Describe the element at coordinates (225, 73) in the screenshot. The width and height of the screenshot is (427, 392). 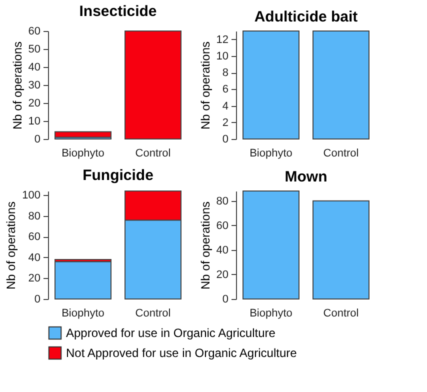
I see `y-tick-label: 8` at that location.